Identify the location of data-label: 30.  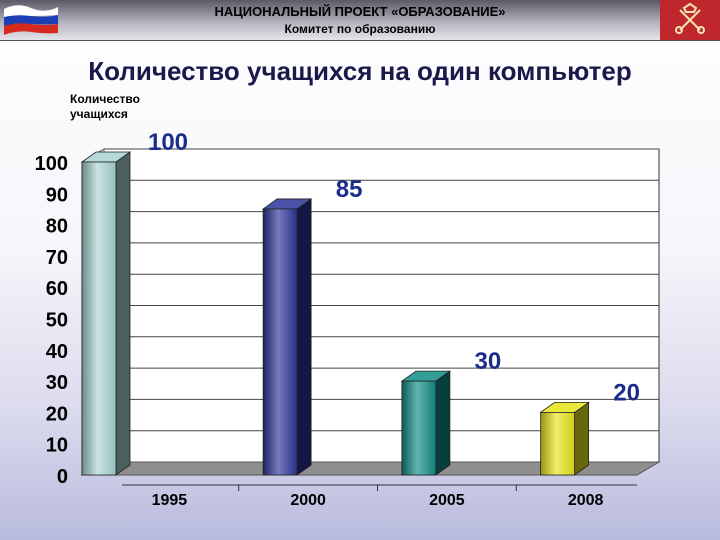
(488, 361).